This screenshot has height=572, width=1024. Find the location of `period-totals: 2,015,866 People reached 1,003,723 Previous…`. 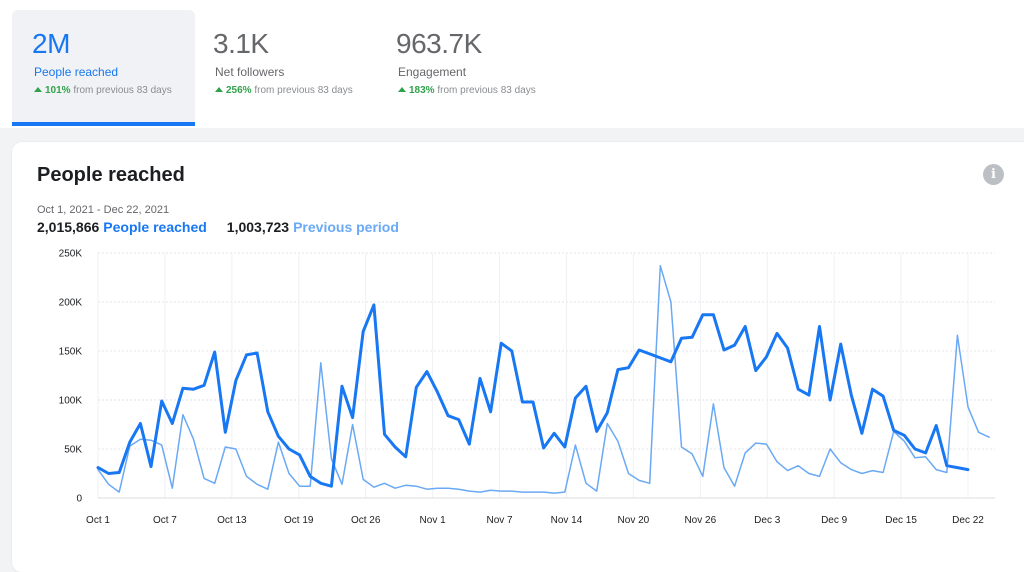

period-totals: 2,015,866 People reached 1,003,723 Previous… is located at coordinates (218, 227).